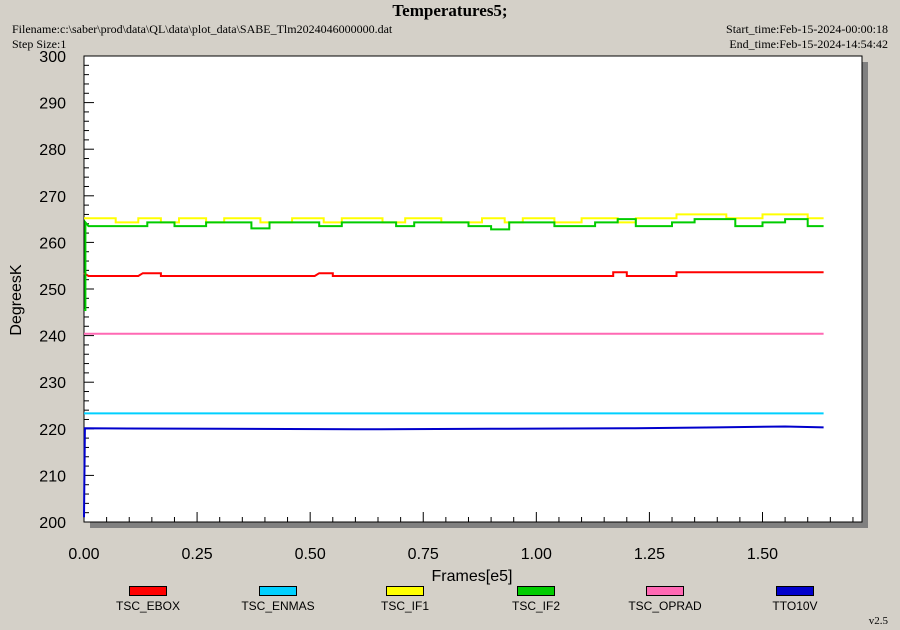 The width and height of the screenshot is (900, 630). I want to click on x-tick-label: 1.00, so click(536, 554).